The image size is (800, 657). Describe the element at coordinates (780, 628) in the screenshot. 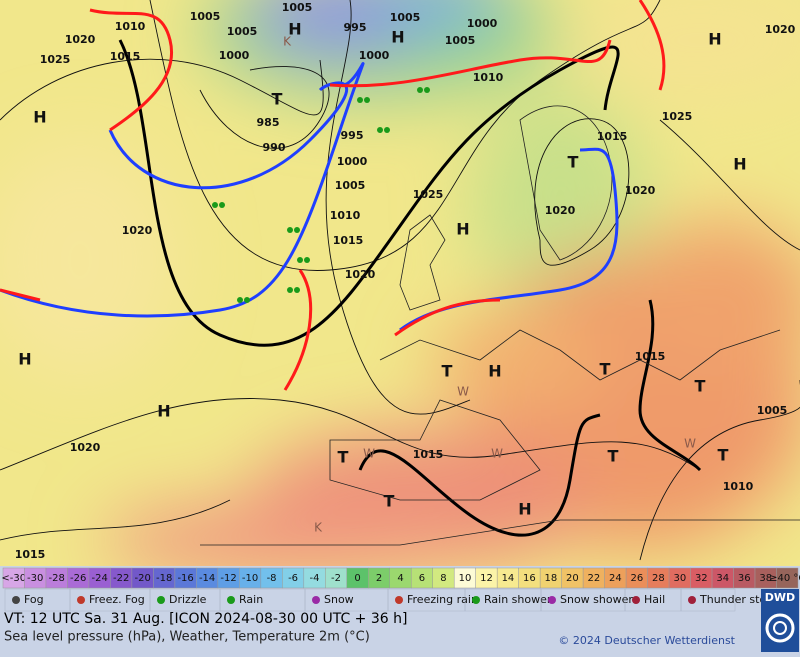

I see `dwd-logo-swirl-inner` at that location.